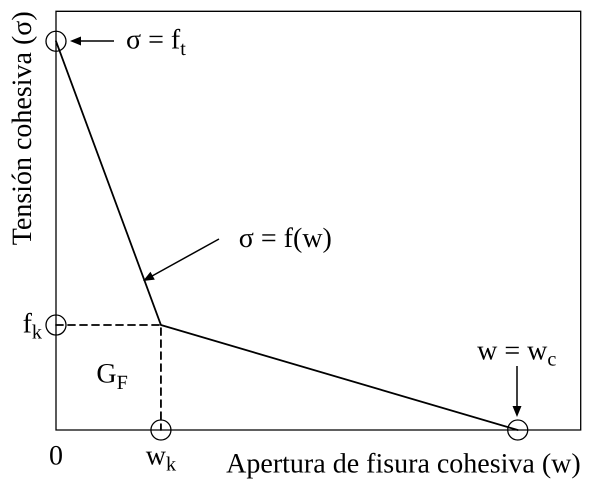 The height and width of the screenshot is (482, 592). Describe the element at coordinates (285, 238) in the screenshot. I see `annotation: σ = f(w)` at that location.